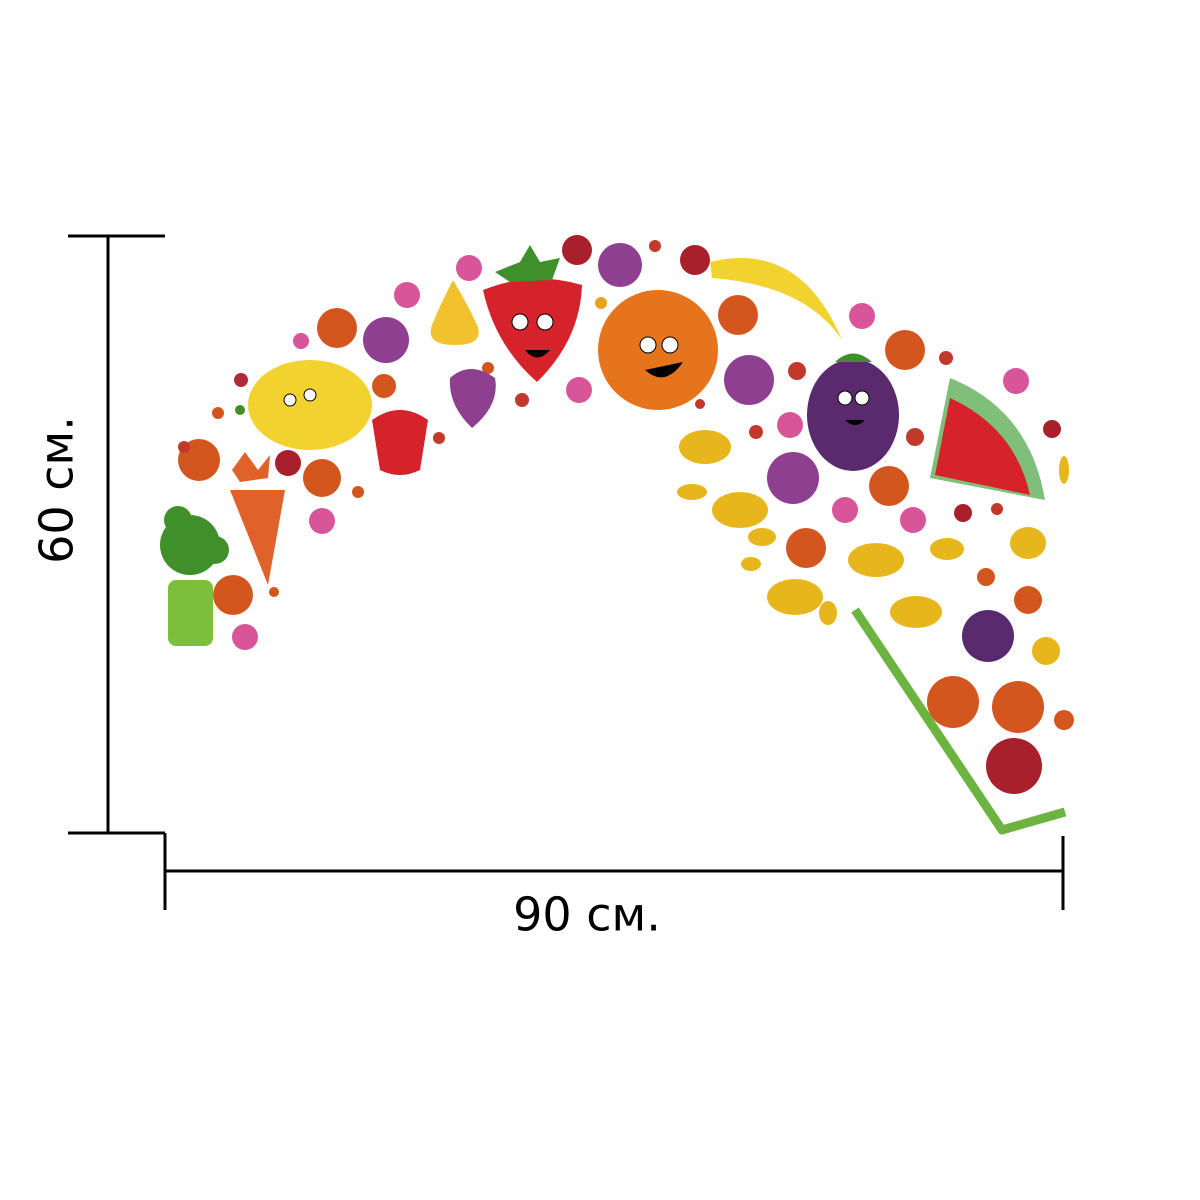  What do you see at coordinates (57, 490) in the screenshot?
I see `height-label: 60 см.` at bounding box center [57, 490].